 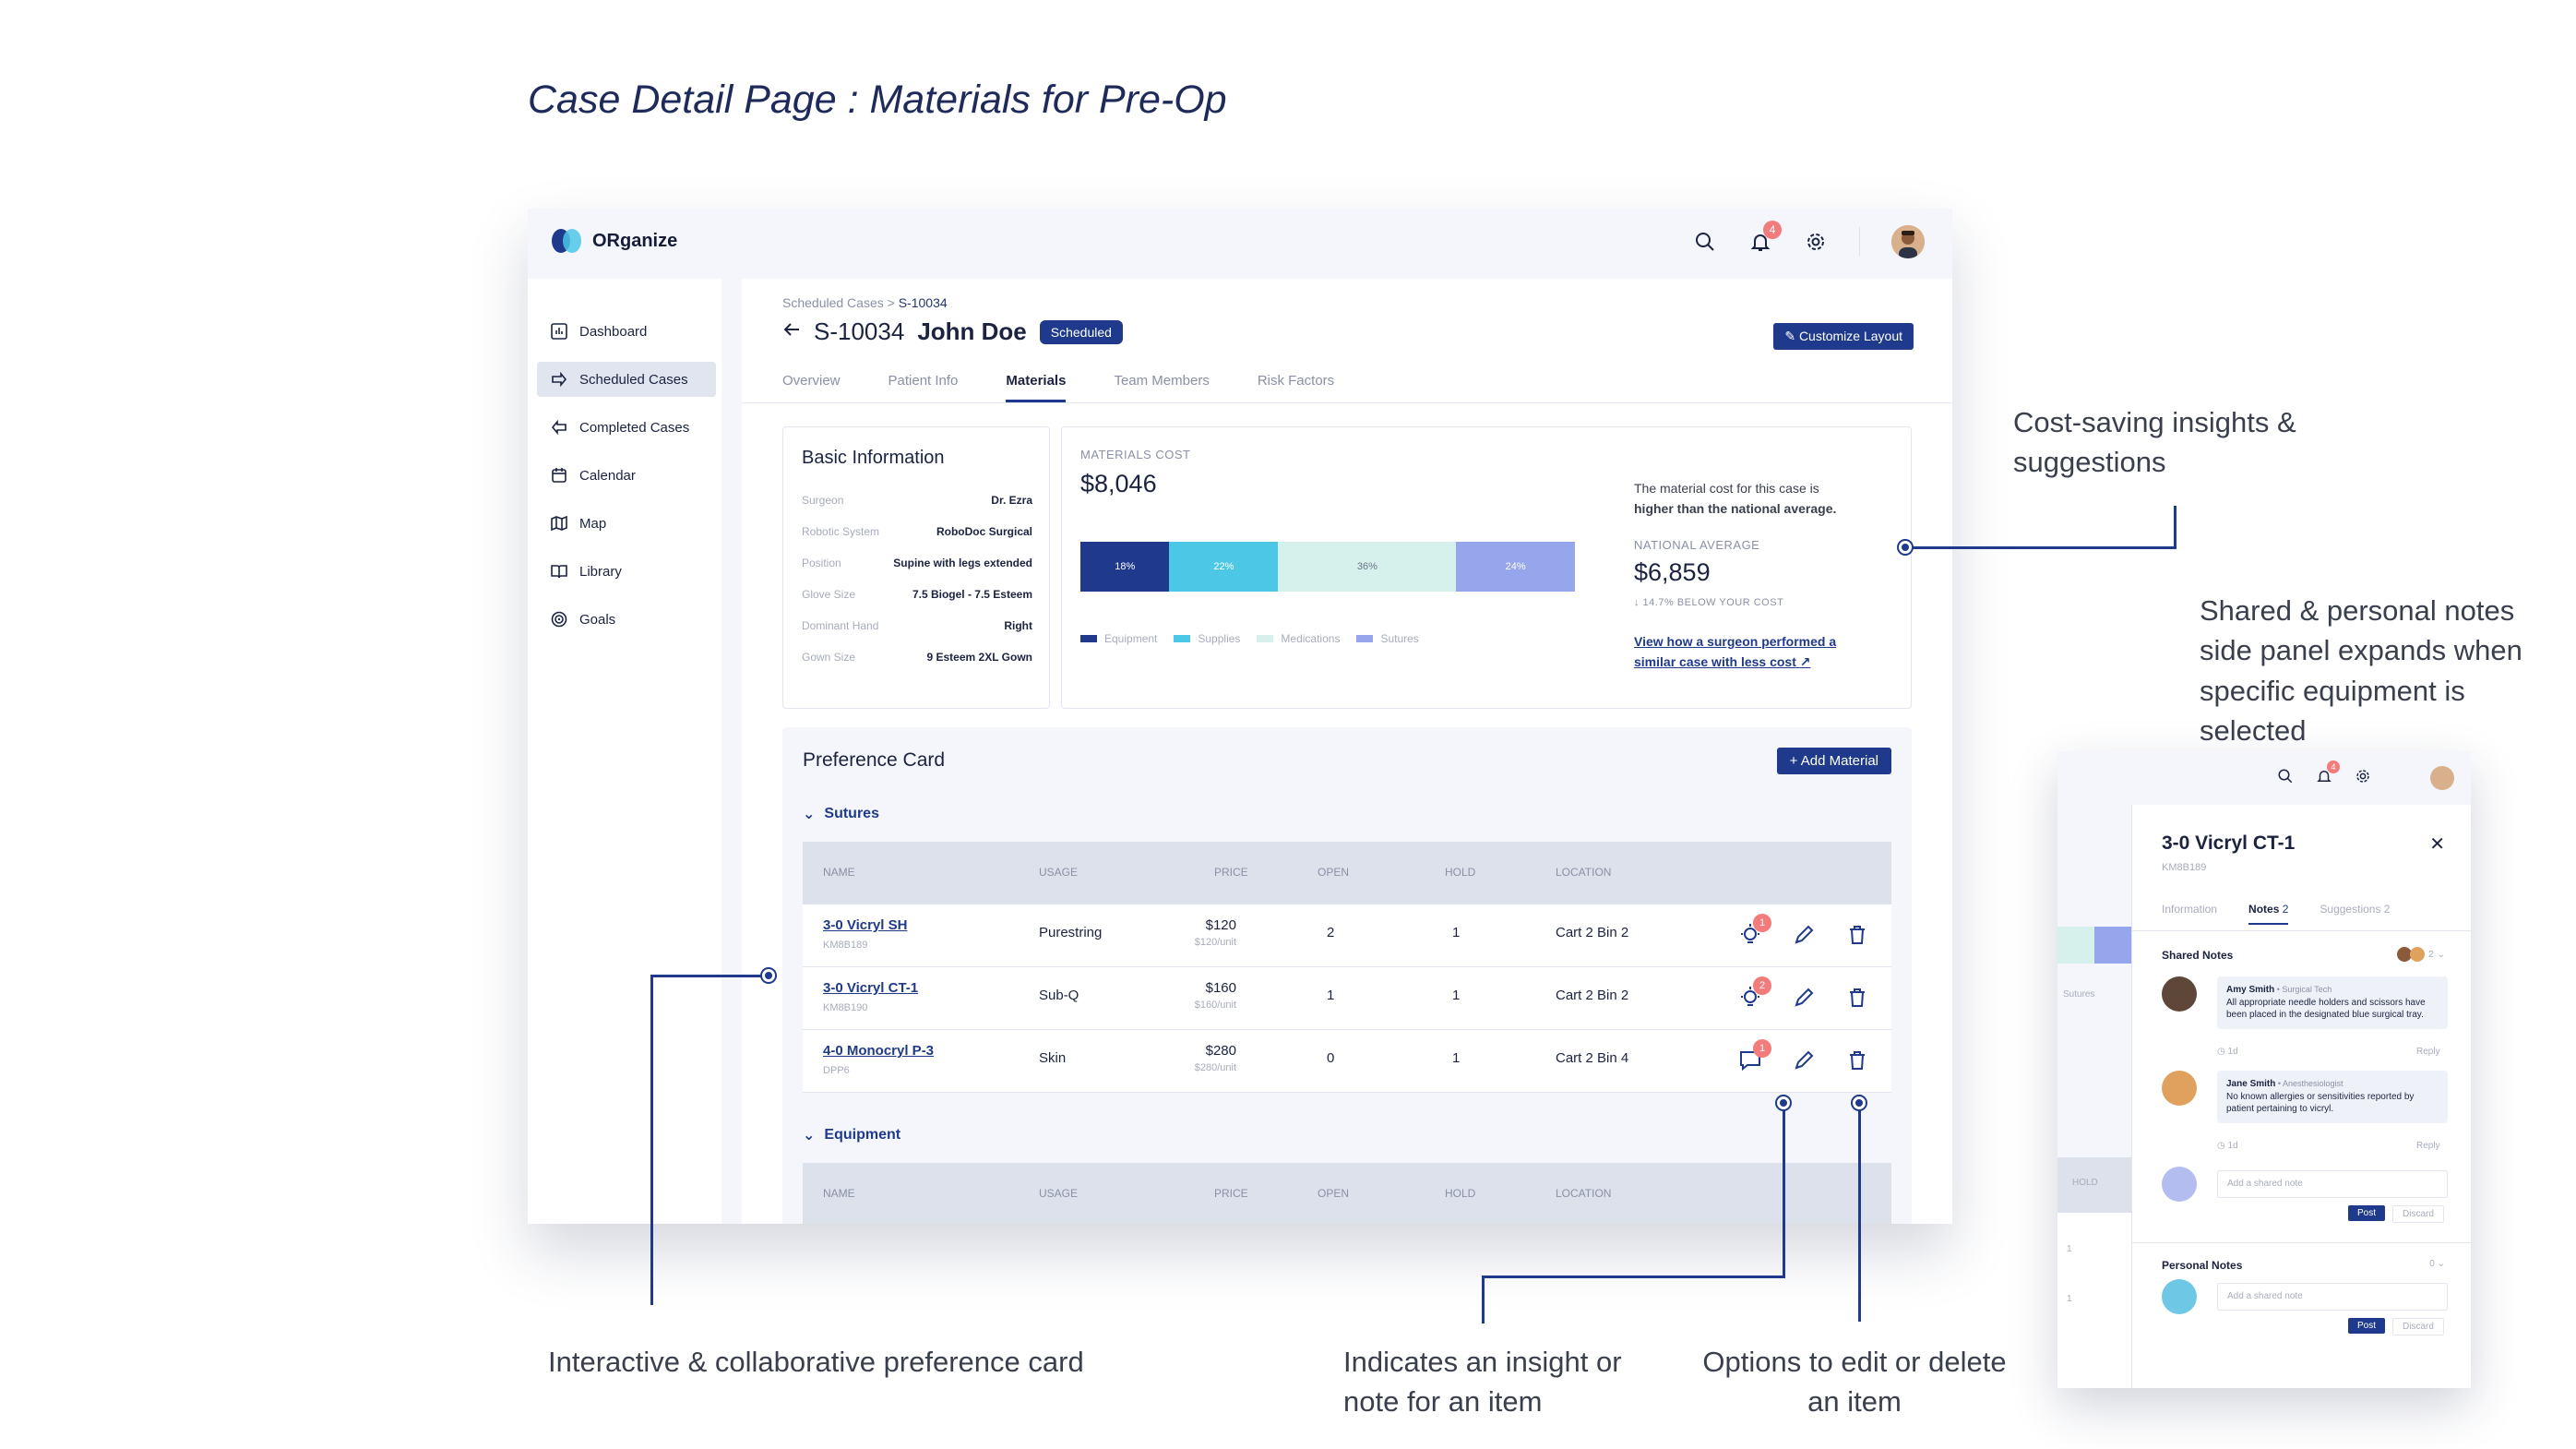 I want to click on info-row-position: Position Supine with legs extended, so click(x=917, y=563).